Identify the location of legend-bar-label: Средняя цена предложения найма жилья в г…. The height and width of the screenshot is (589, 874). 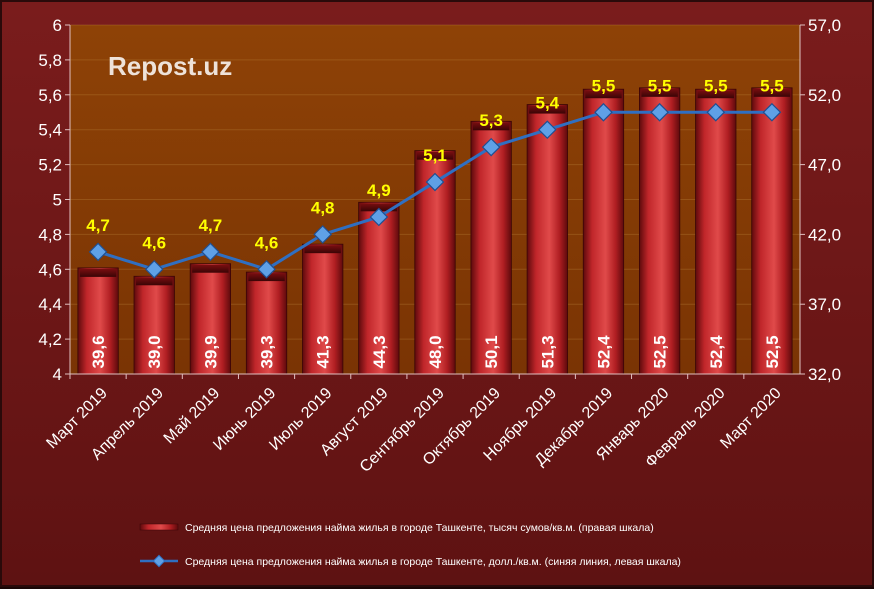
(419, 528).